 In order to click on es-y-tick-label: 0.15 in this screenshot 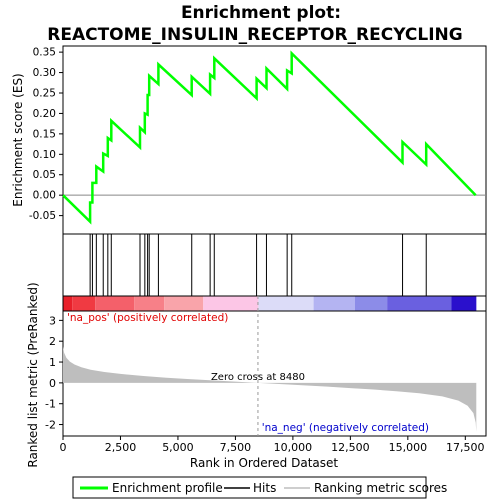, I will do `click(44, 134)`.